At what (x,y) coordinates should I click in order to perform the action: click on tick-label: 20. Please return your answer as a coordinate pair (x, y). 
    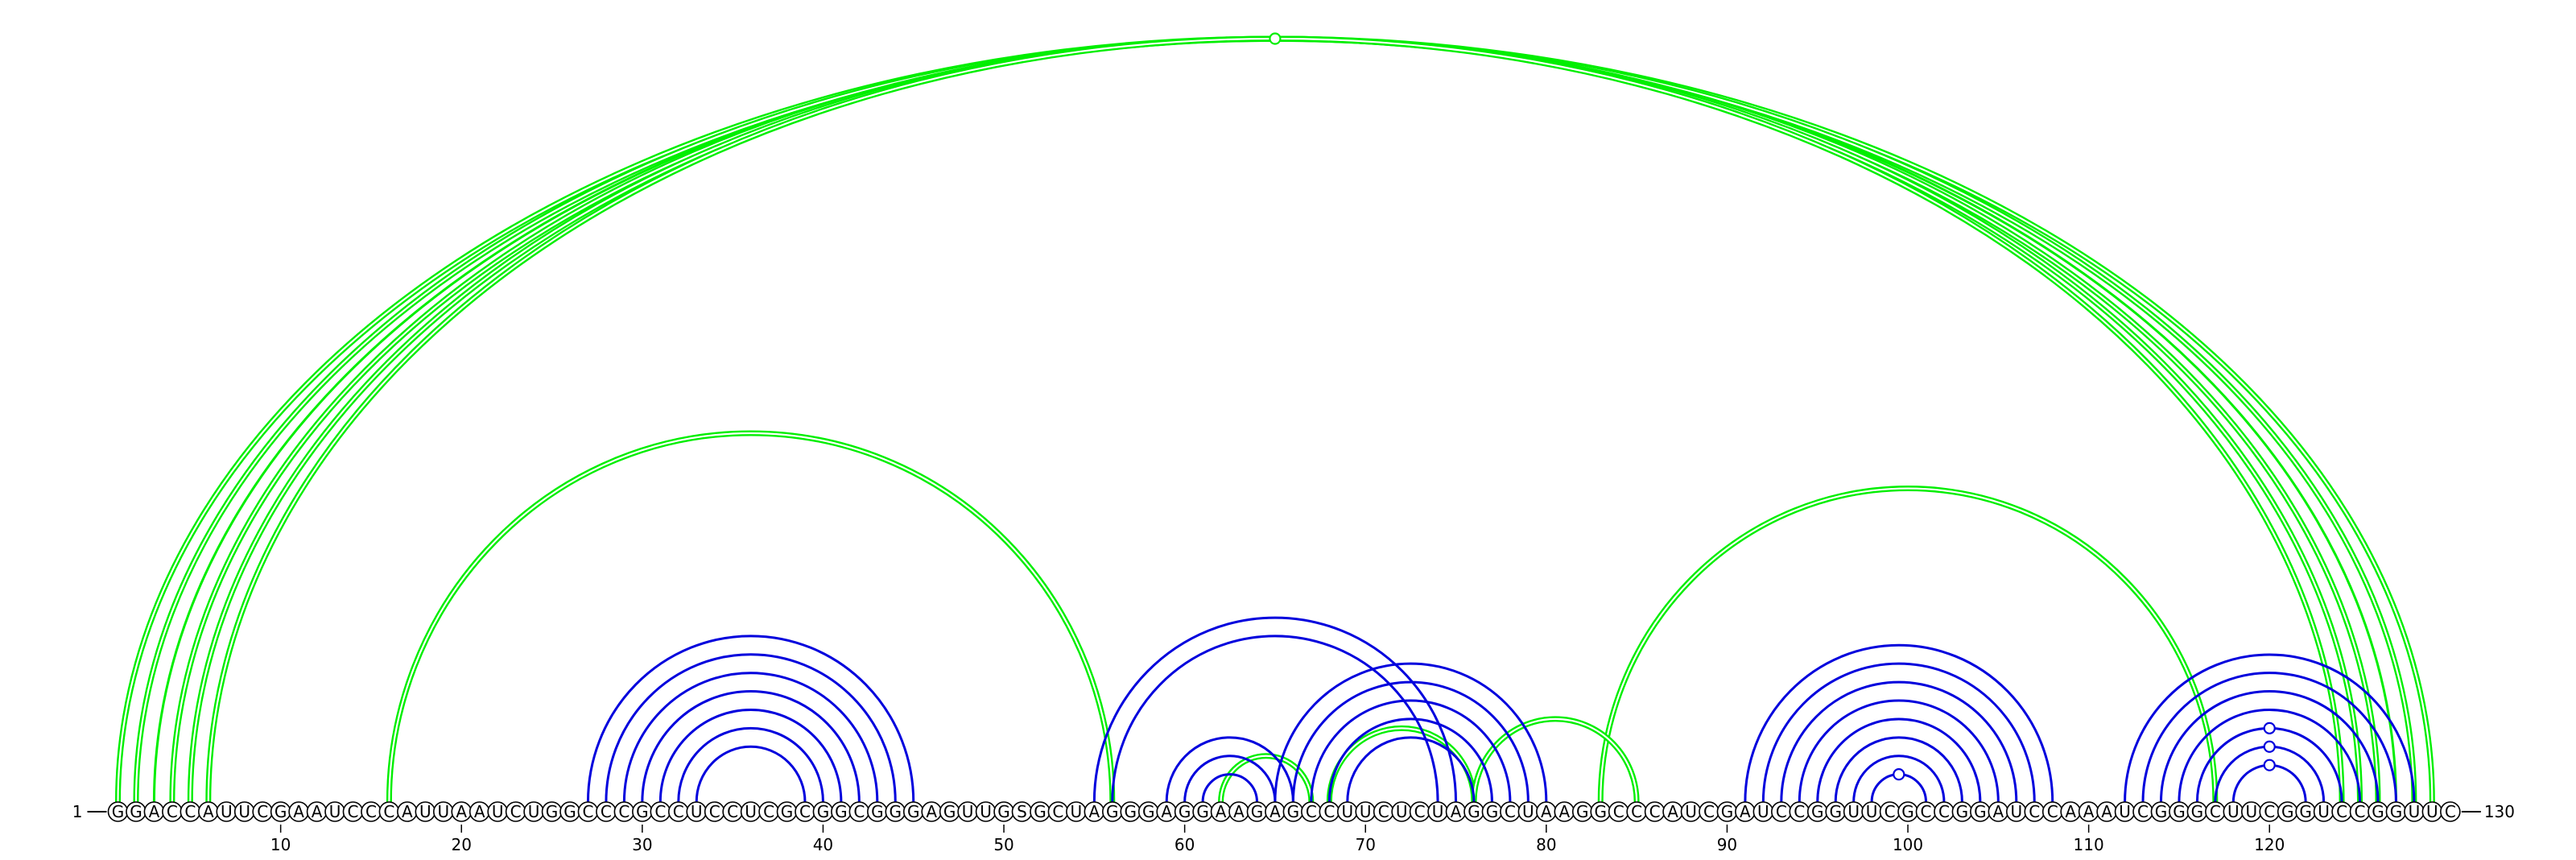
    Looking at the image, I should click on (462, 844).